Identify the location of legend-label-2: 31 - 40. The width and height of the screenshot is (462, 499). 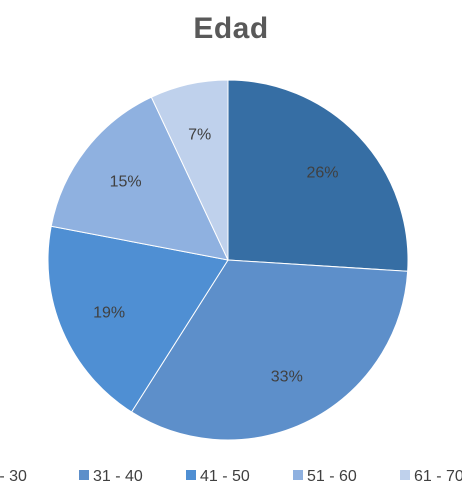
(118, 476).